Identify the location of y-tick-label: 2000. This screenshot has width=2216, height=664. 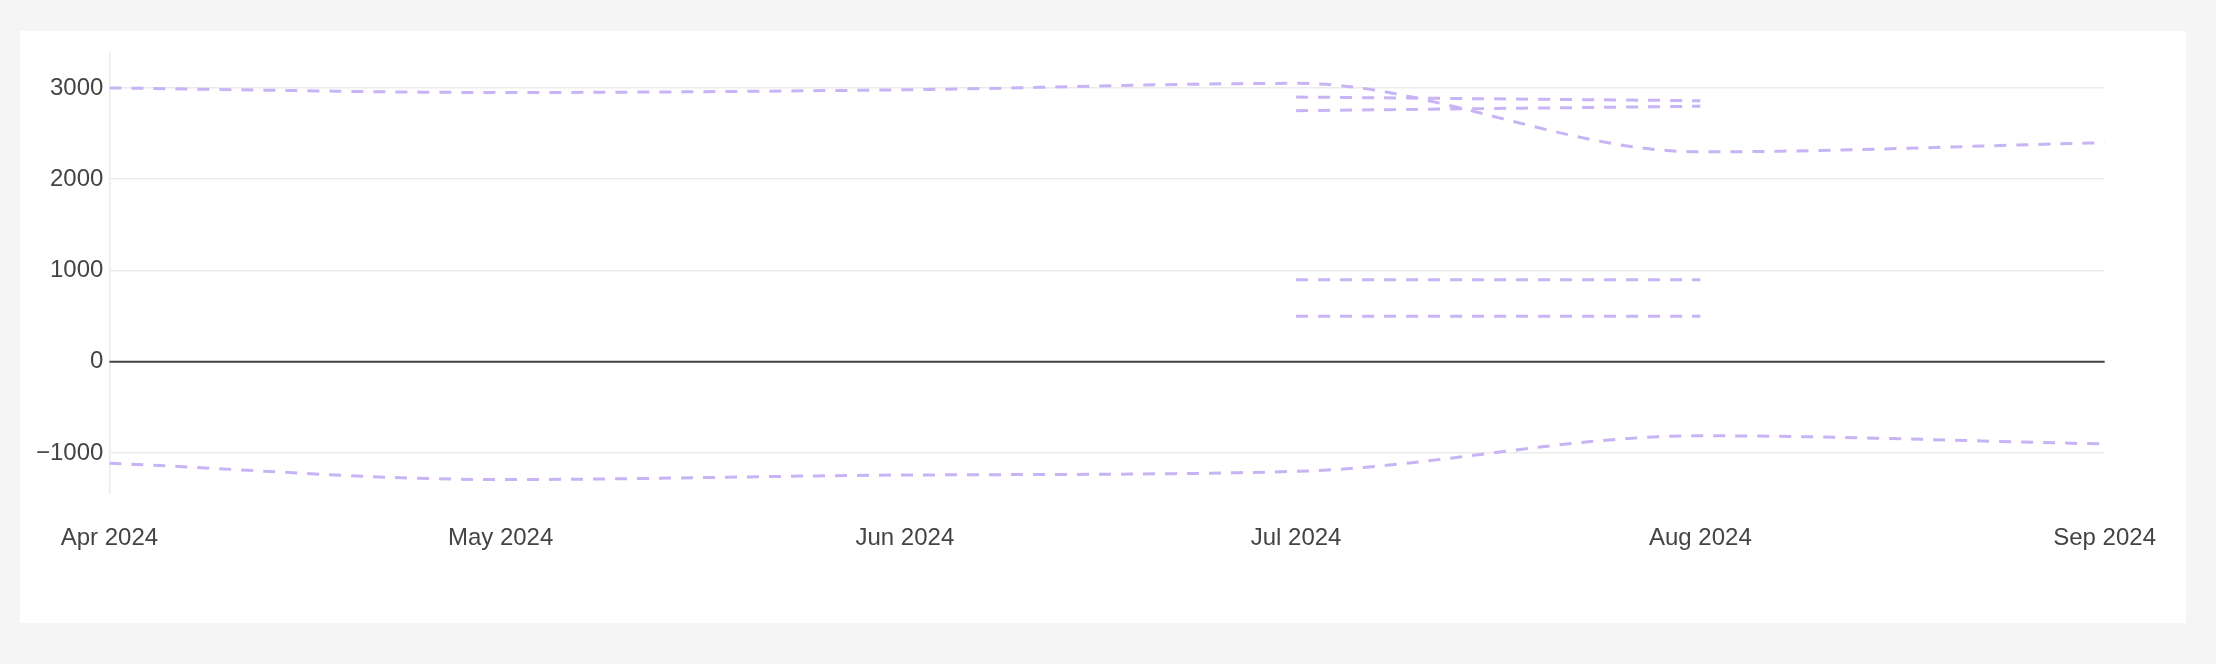
(77, 177).